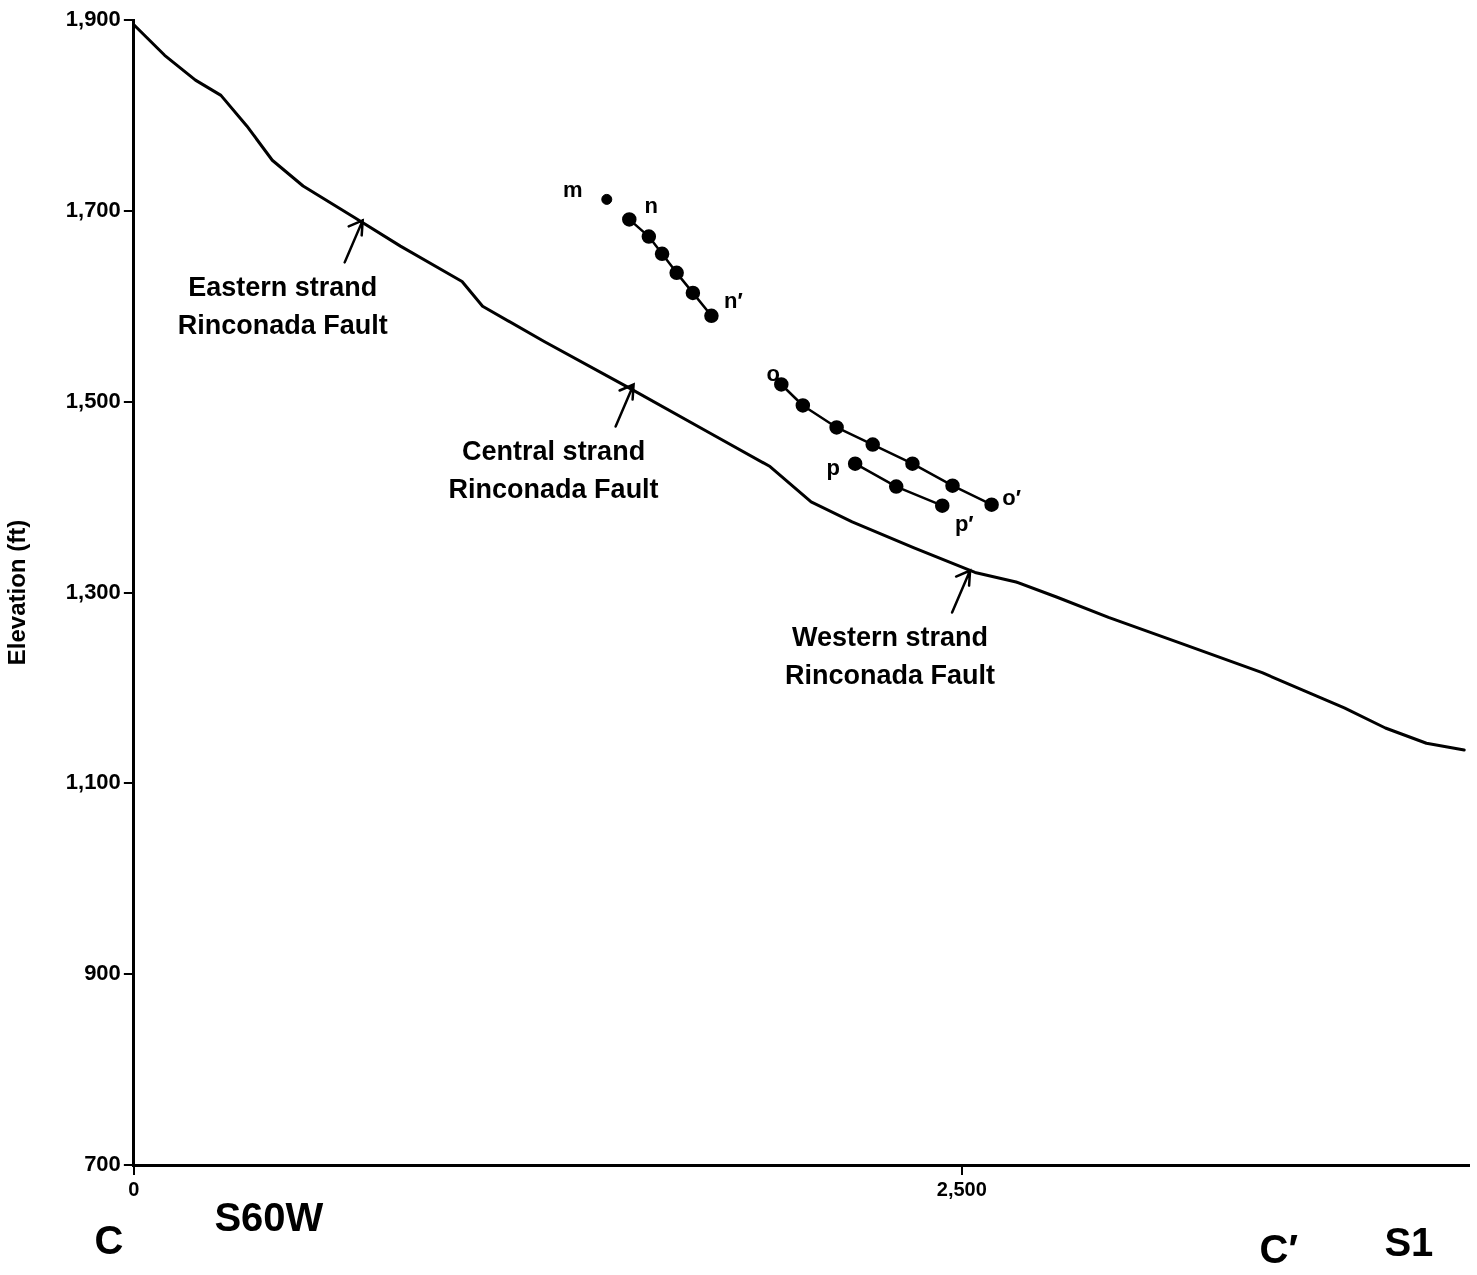 The image size is (1477, 1275). I want to click on y-axis-title: Elevation (ft), so click(17, 592).